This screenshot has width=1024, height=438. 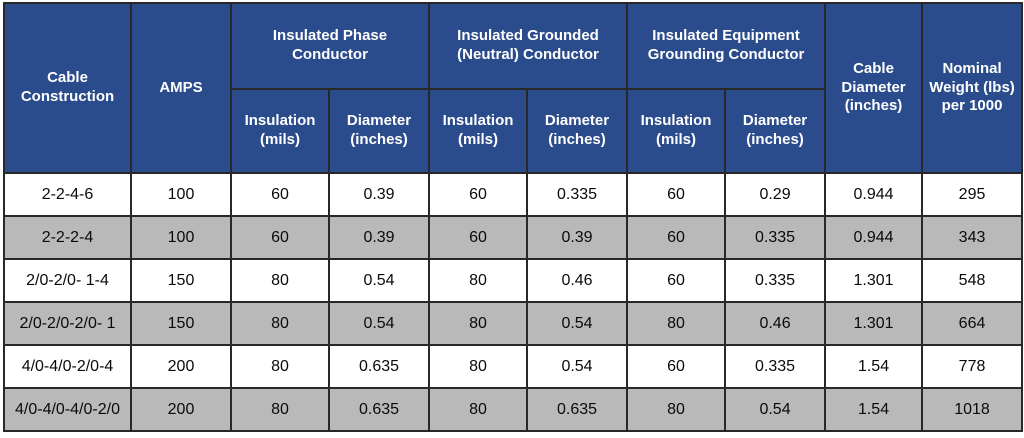 What do you see at coordinates (676, 131) in the screenshot?
I see `subcol-equipment-insulation: Insulation (mils)` at bounding box center [676, 131].